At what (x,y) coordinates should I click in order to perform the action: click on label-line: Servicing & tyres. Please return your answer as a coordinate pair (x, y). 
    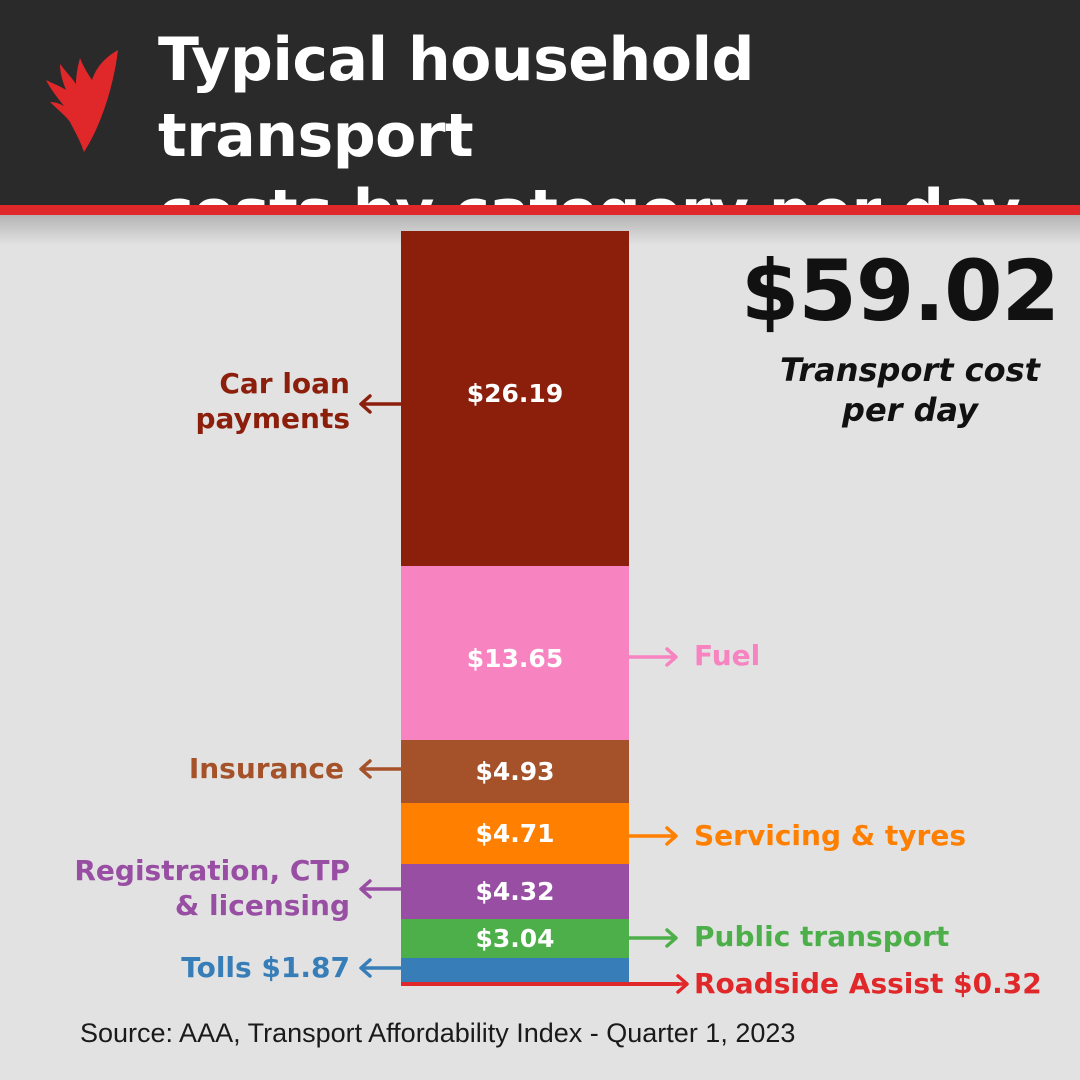
    Looking at the image, I should click on (830, 835).